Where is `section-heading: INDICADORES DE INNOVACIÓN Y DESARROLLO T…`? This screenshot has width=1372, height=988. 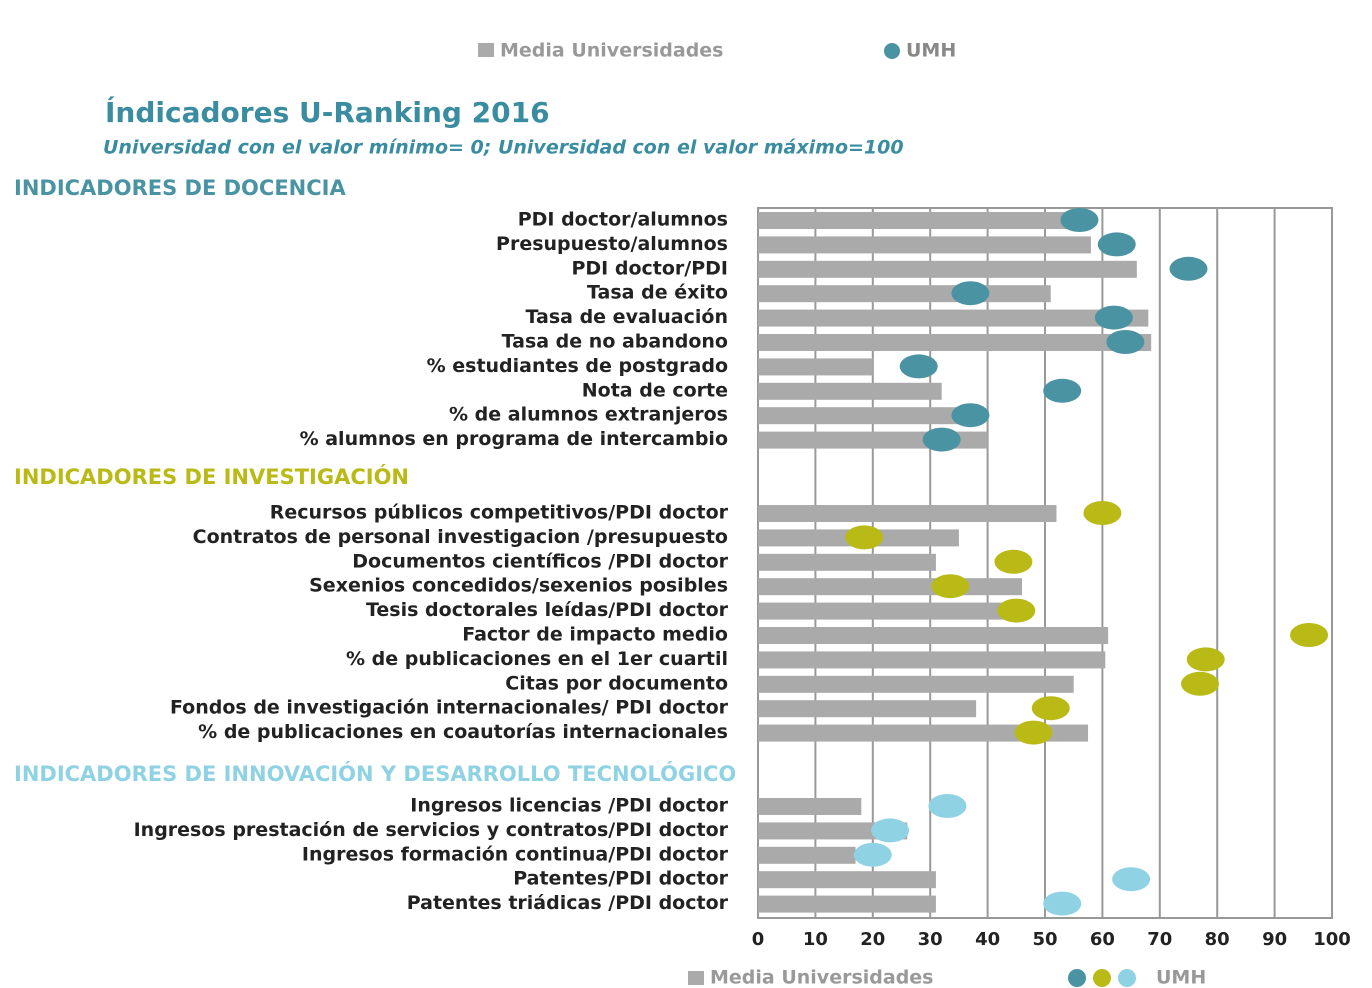
section-heading: INDICADORES DE INNOVACIÓN Y DESARROLLO T… is located at coordinates (375, 773).